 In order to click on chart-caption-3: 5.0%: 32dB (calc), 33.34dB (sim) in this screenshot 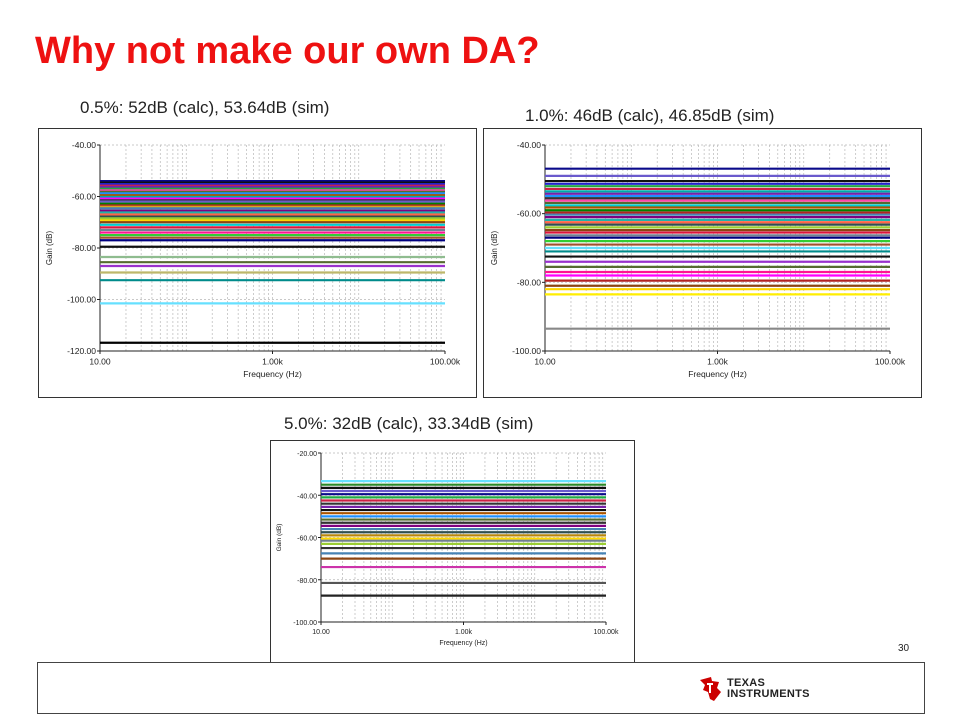, I will do `click(409, 423)`.